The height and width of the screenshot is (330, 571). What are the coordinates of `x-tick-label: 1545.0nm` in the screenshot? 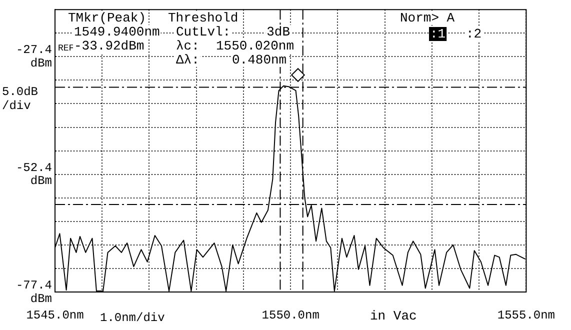 It's located at (55, 315).